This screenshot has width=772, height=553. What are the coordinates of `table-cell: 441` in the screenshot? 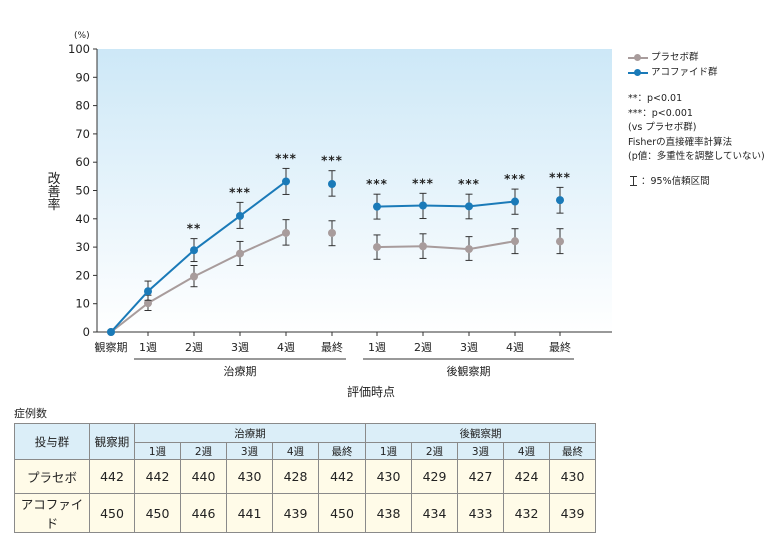 It's located at (249, 513).